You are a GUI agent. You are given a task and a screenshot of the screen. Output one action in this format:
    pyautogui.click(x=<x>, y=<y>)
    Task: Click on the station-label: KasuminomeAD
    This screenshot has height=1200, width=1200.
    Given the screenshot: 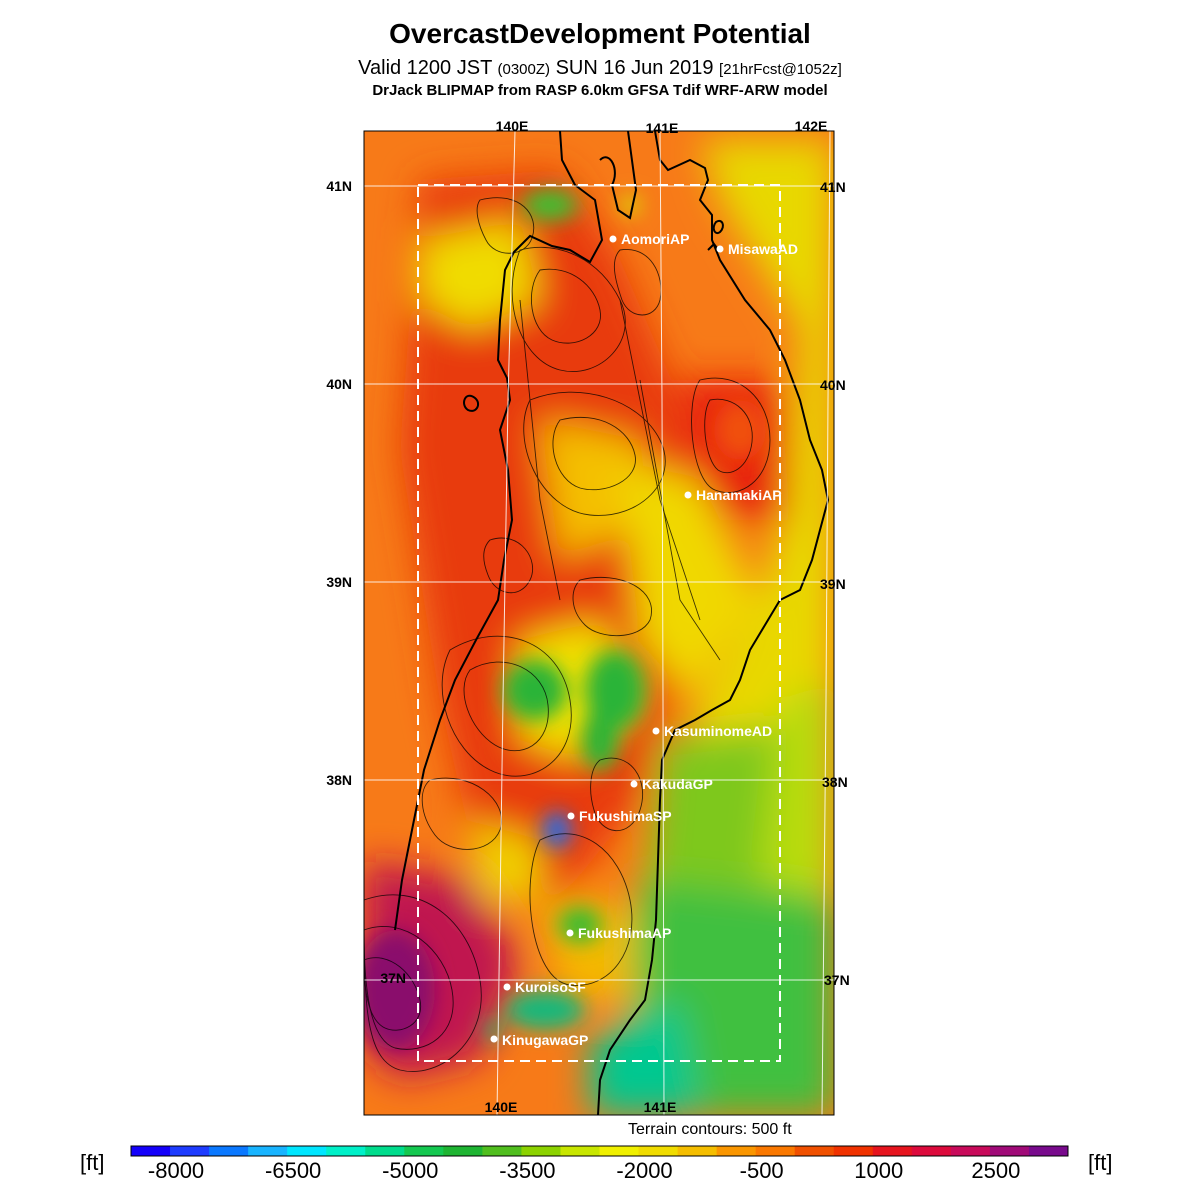 What is the action you would take?
    pyautogui.click(x=718, y=731)
    